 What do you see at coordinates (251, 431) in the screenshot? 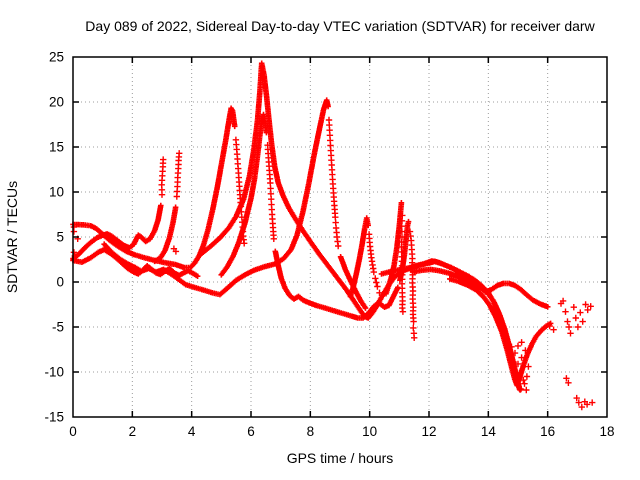
I see `x-tick-label: 6` at bounding box center [251, 431].